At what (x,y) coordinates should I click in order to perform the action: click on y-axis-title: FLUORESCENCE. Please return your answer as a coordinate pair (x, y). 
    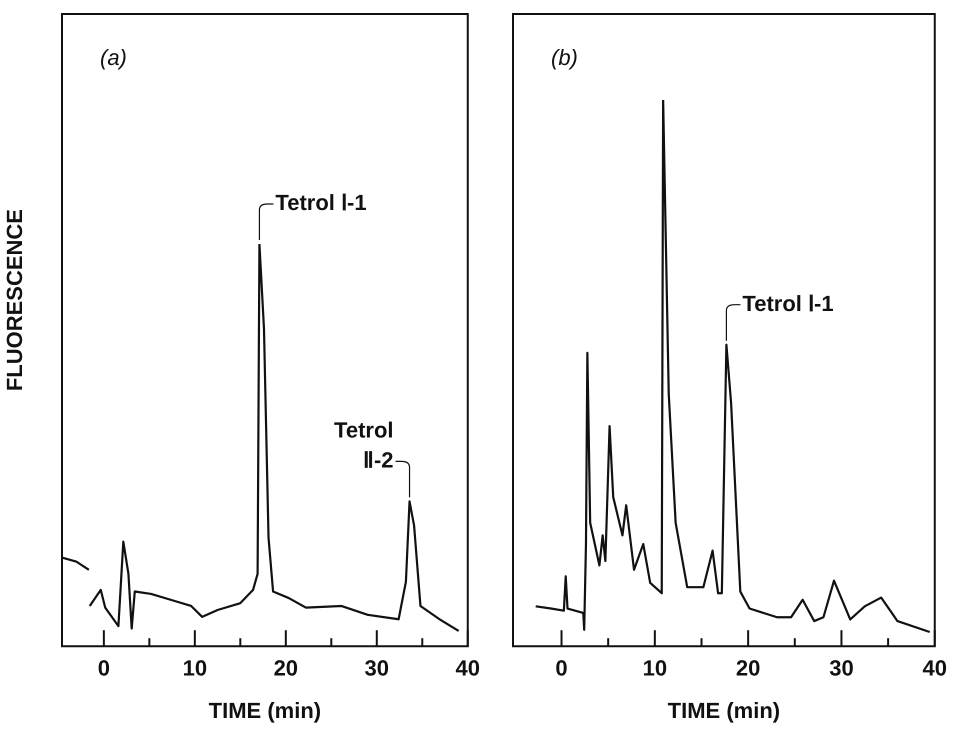
    Looking at the image, I should click on (15, 300).